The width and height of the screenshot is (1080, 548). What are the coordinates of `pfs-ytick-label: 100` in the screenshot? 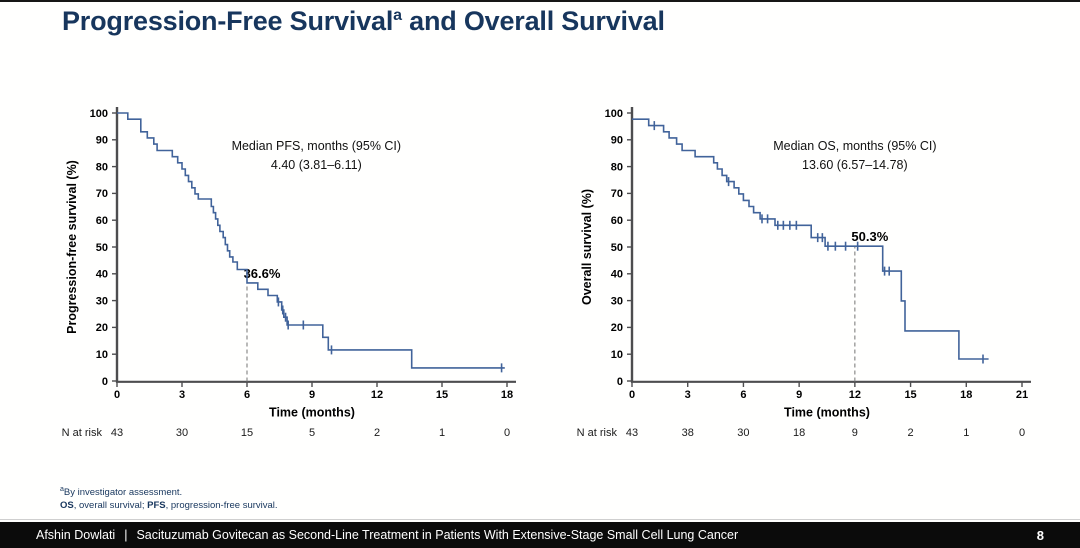 It's located at (99, 114).